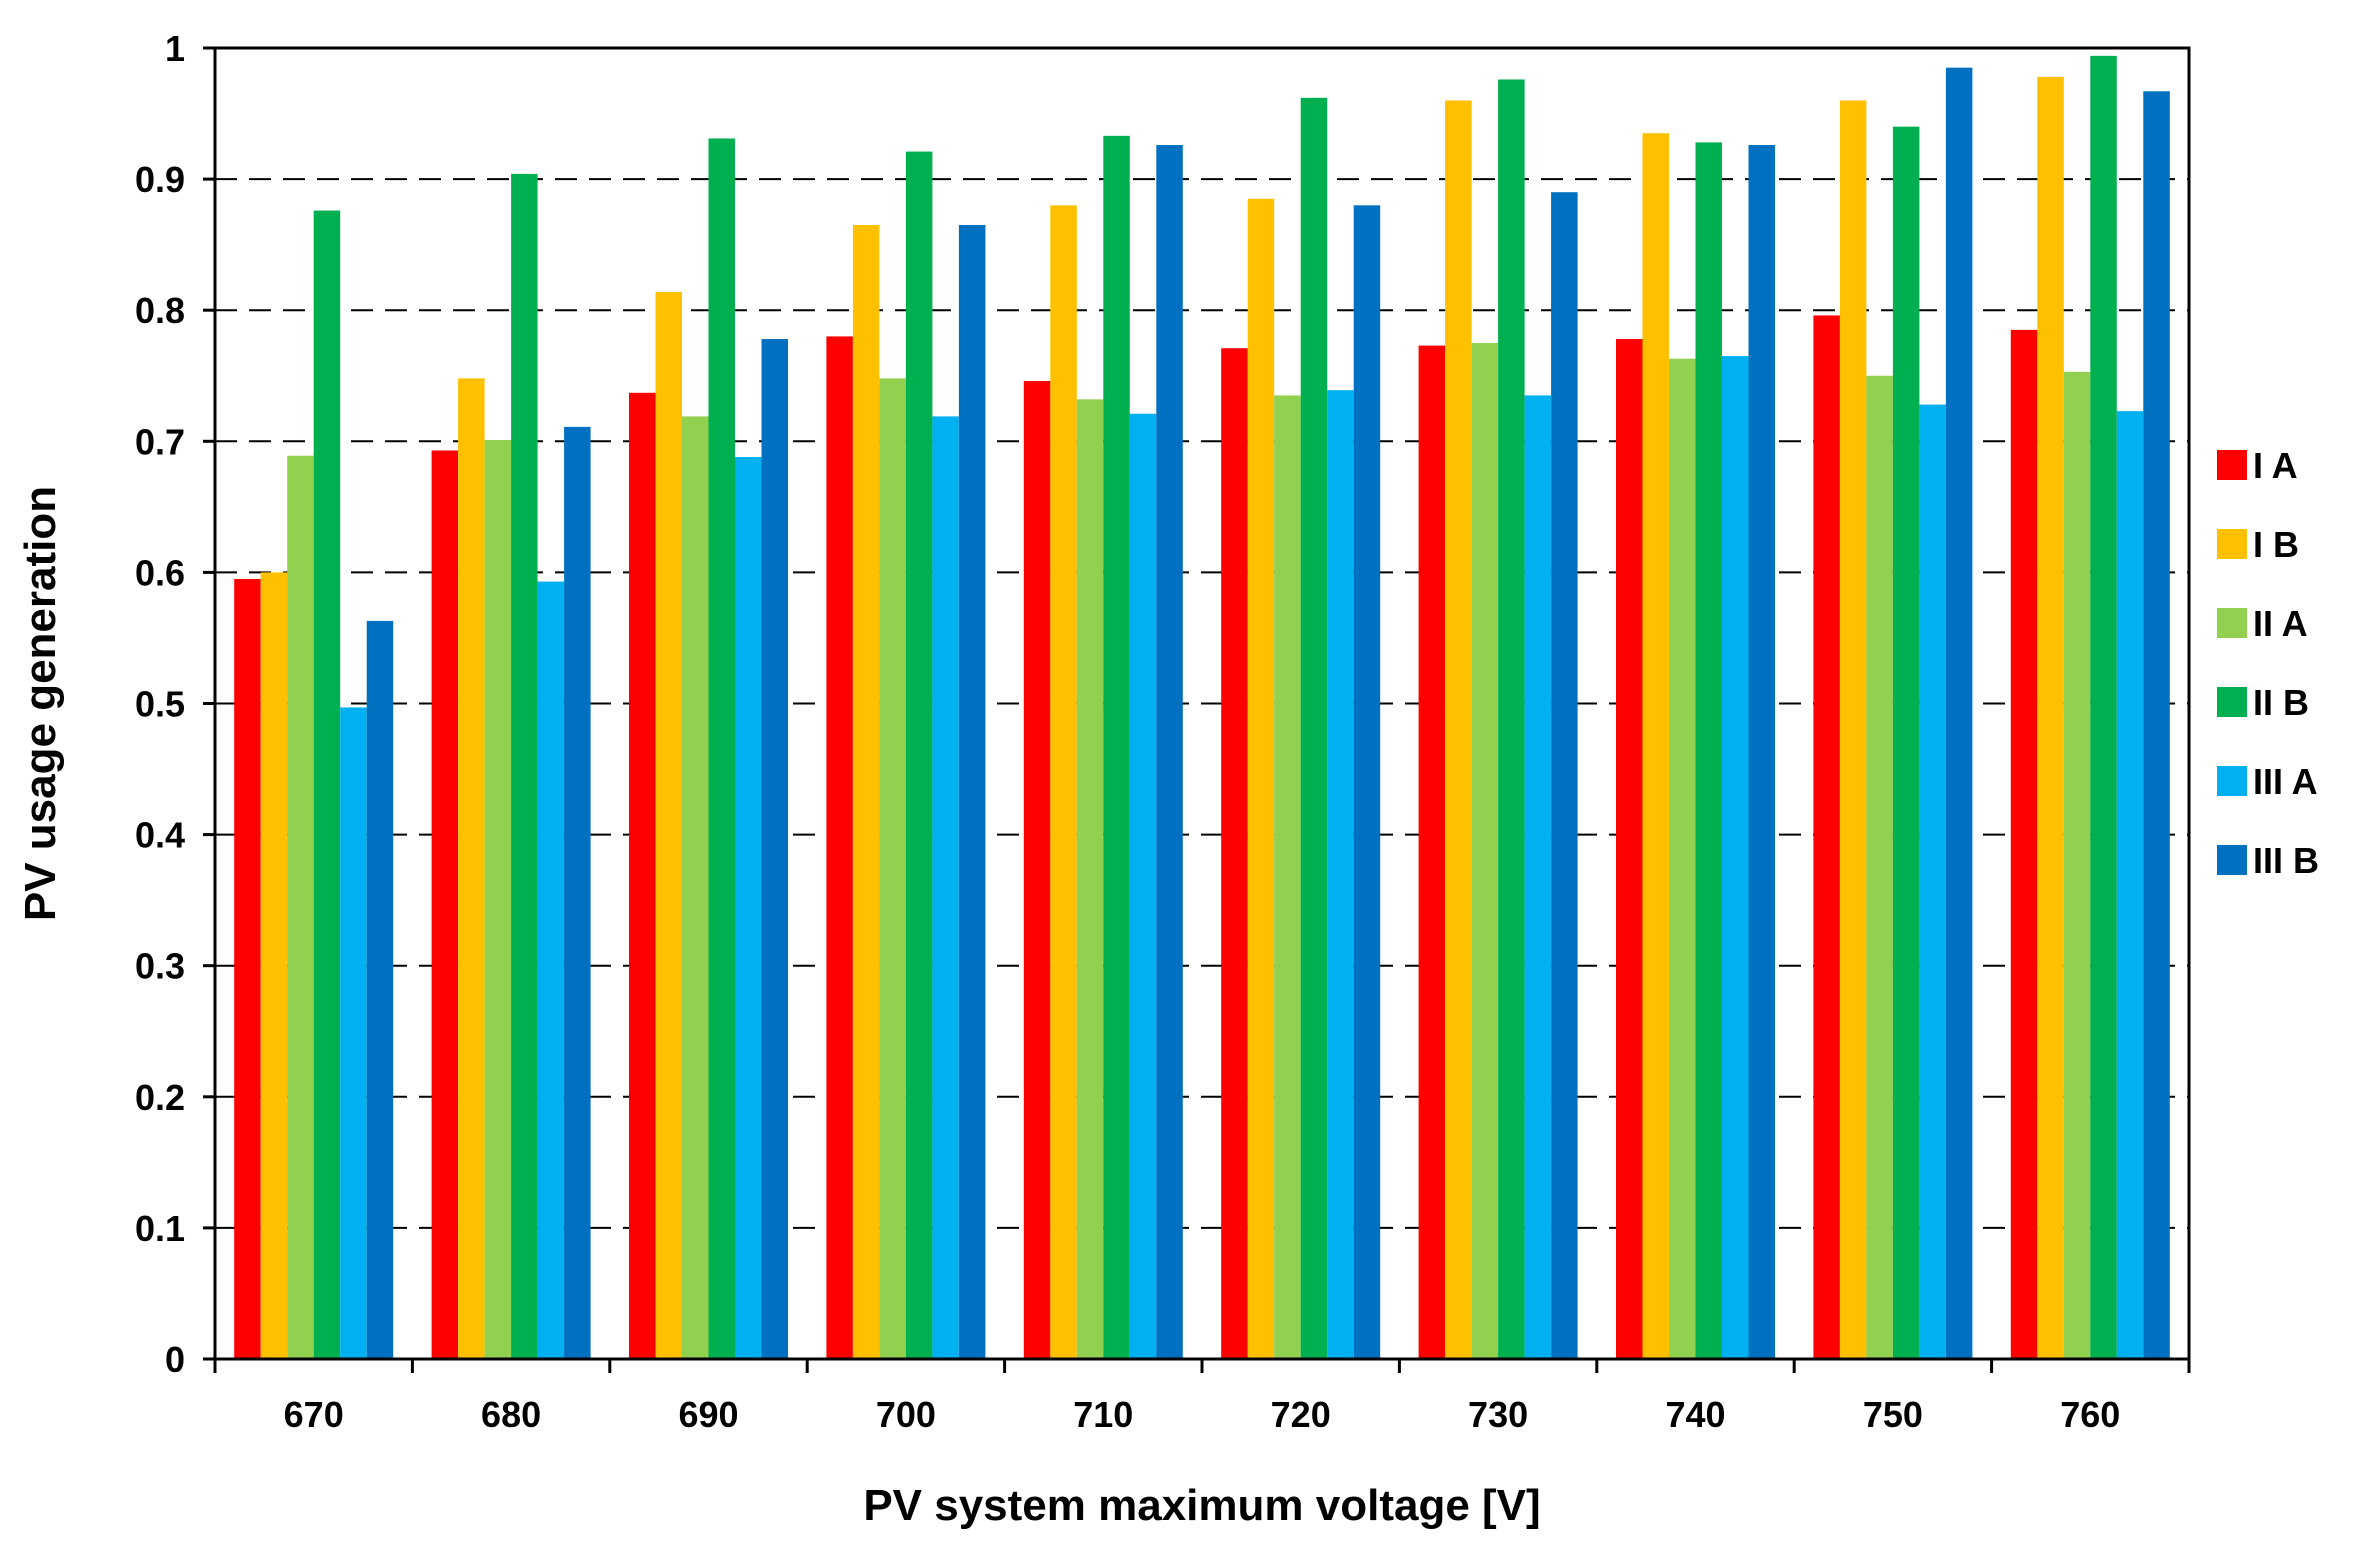 This screenshot has height=1551, width=2361. What do you see at coordinates (2268, 663) in the screenshot?
I see `legend: I A I B II A II B III A III B` at bounding box center [2268, 663].